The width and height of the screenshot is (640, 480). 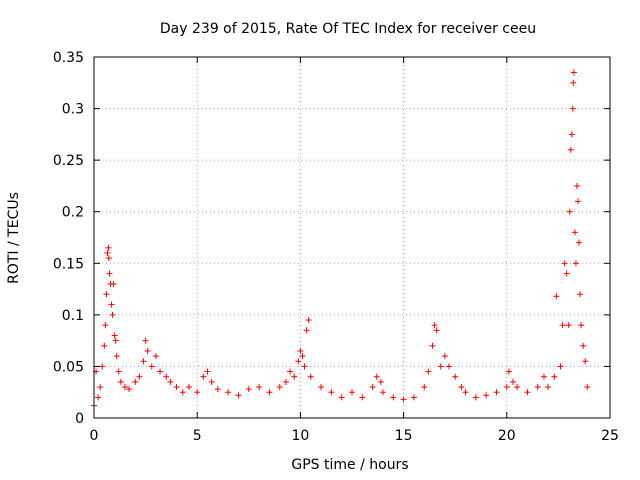 I want to click on y-tick-label: 0.15, so click(x=68, y=264).